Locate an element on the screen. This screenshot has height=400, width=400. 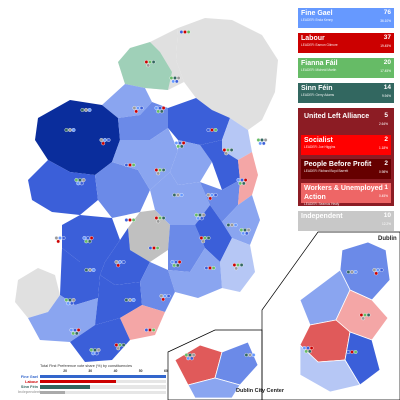
constituency-cork-south-west is located at coordinates (100, 340).